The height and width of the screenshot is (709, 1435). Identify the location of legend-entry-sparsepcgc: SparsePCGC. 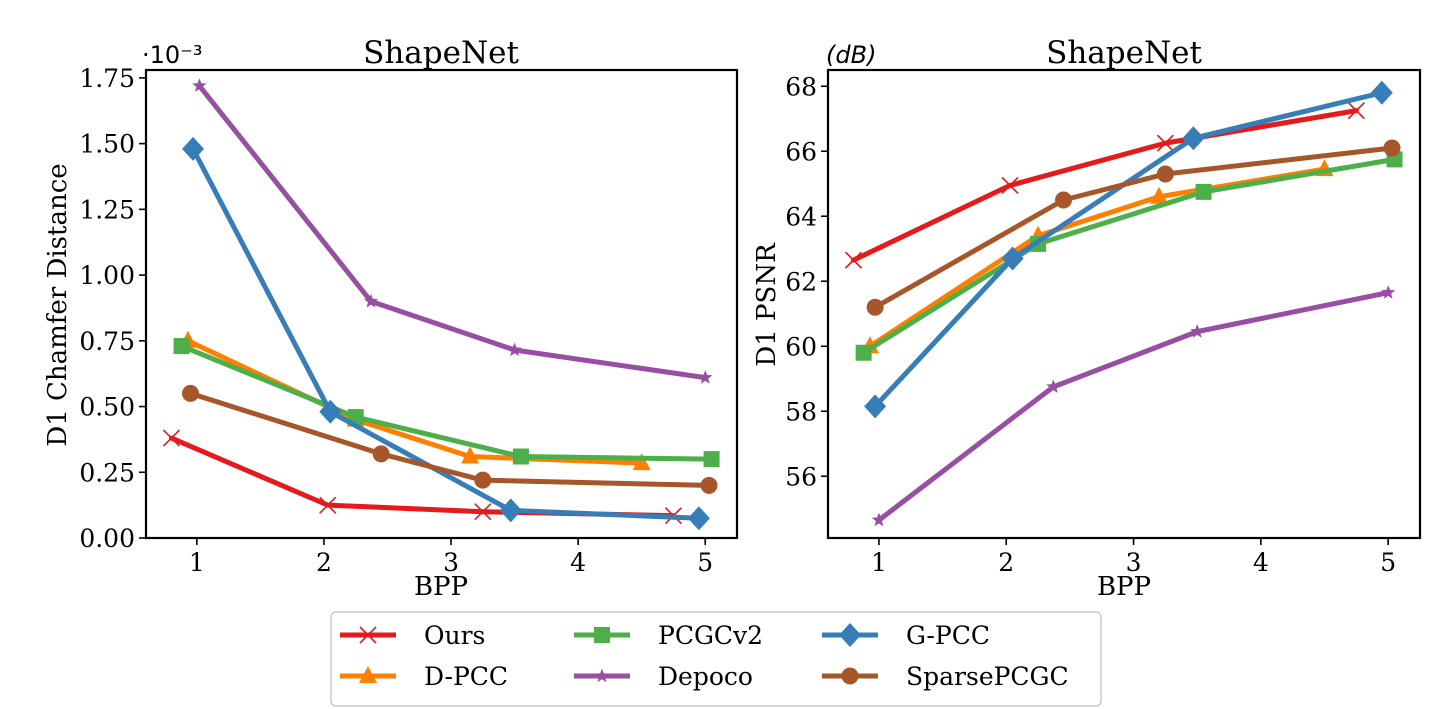
(945, 676).